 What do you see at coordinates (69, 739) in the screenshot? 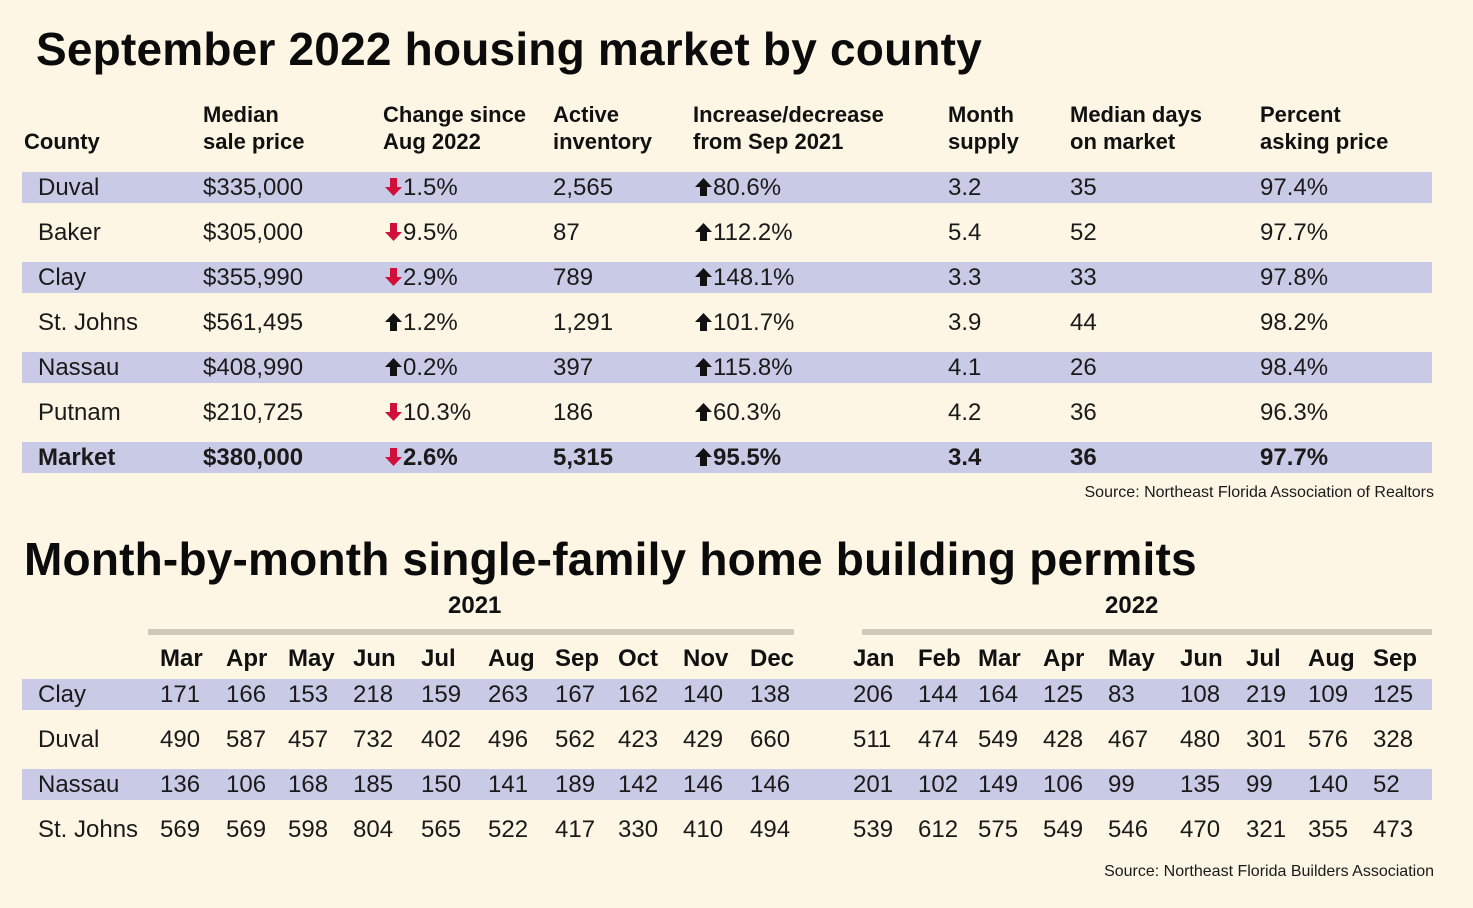
I see `permit-county-name: Duval` at bounding box center [69, 739].